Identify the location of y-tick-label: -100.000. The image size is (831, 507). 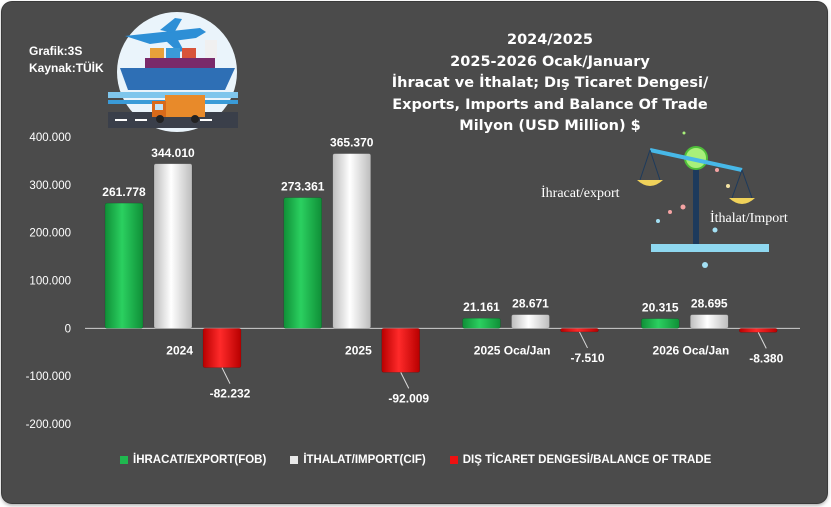
(48, 377).